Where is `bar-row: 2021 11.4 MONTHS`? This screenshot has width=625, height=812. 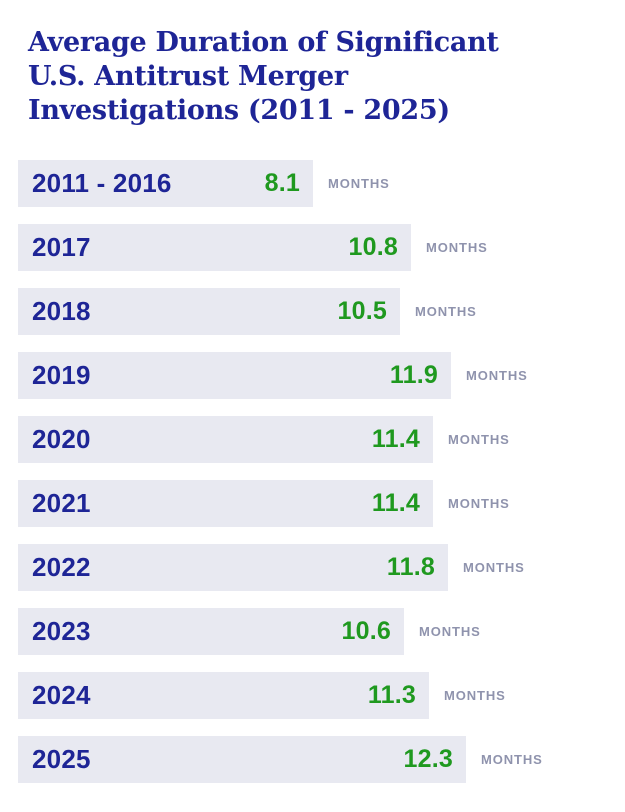
bar-row: 2021 11.4 MONTHS is located at coordinates (321, 503).